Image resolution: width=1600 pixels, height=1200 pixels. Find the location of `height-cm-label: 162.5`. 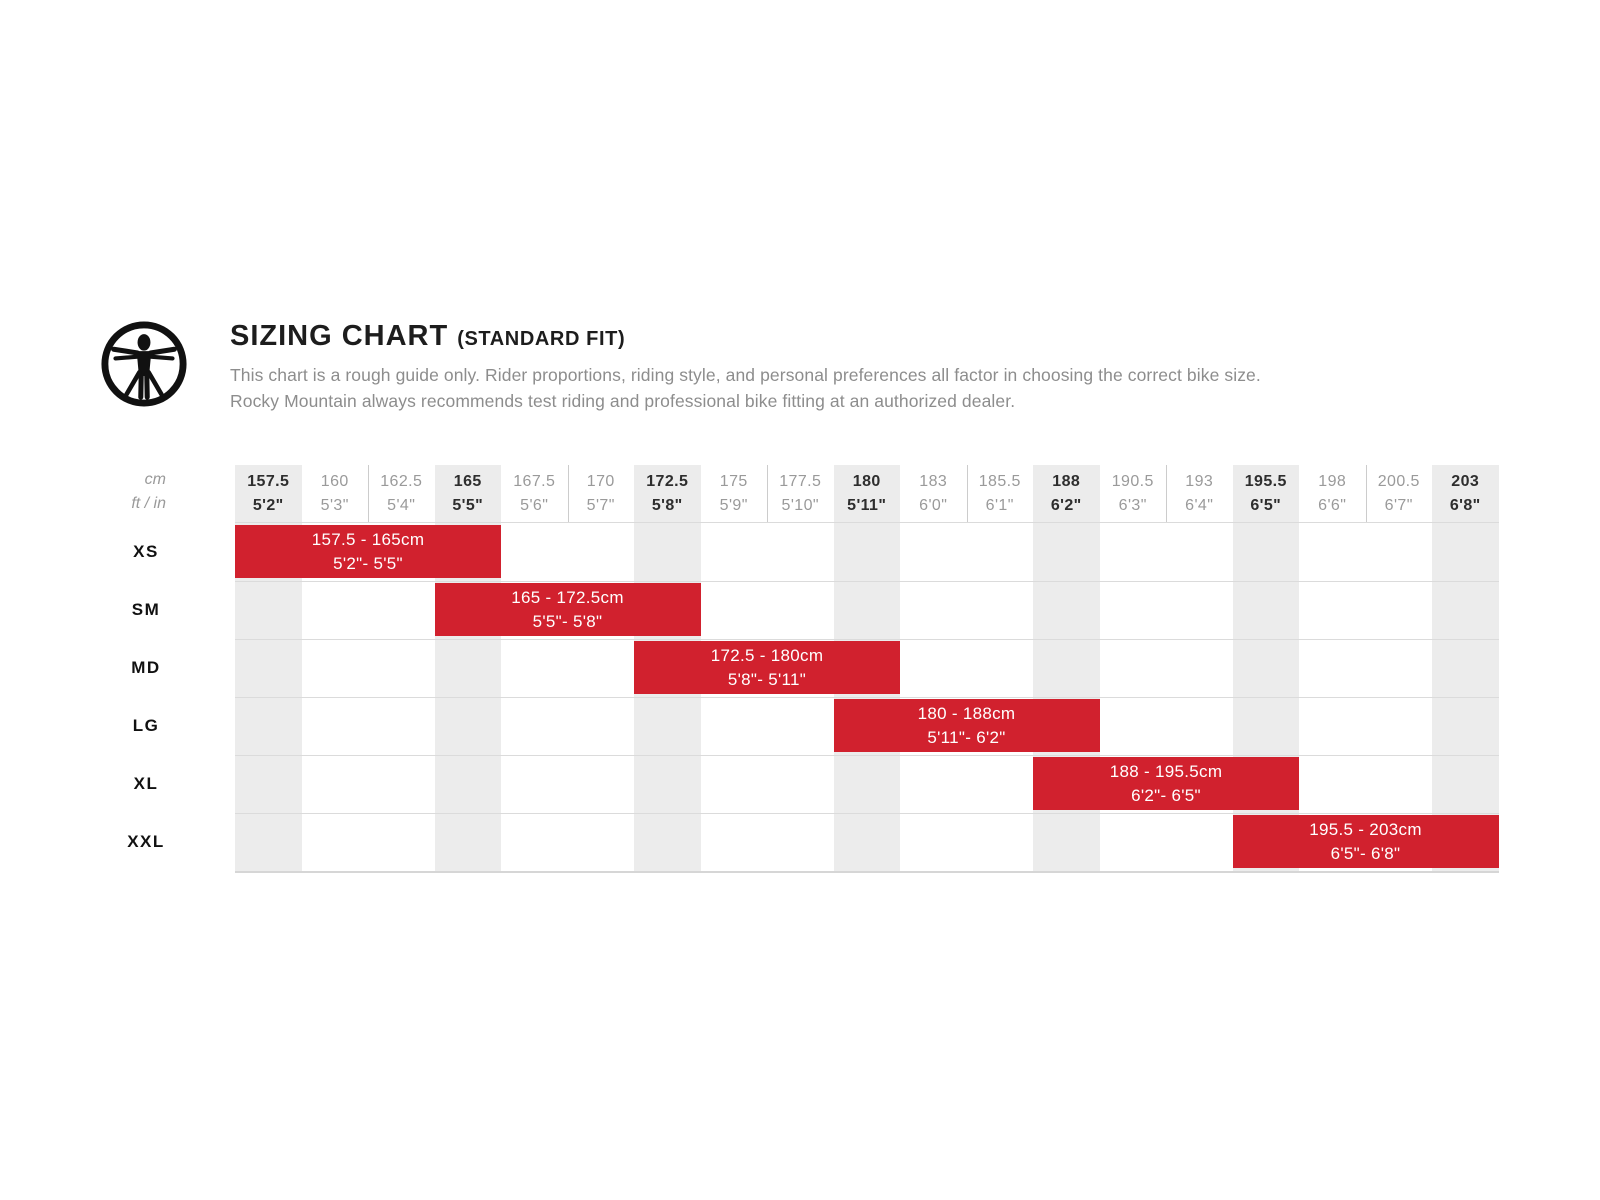

height-cm-label: 162.5 is located at coordinates (401, 481).